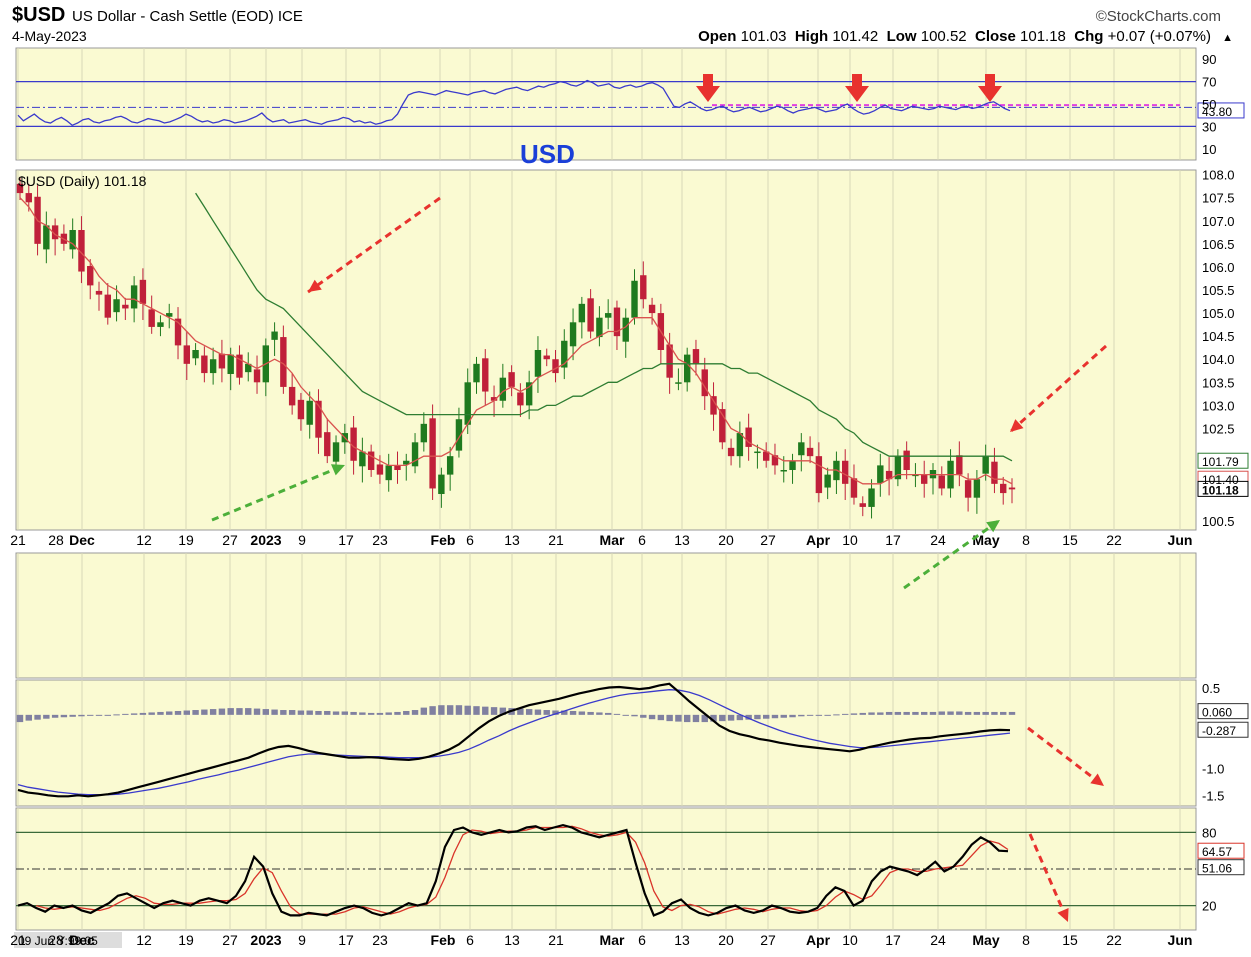 Image resolution: width=1251 pixels, height=957 pixels. Describe the element at coordinates (547, 154) in the screenshot. I see `usd-label: USD` at that location.